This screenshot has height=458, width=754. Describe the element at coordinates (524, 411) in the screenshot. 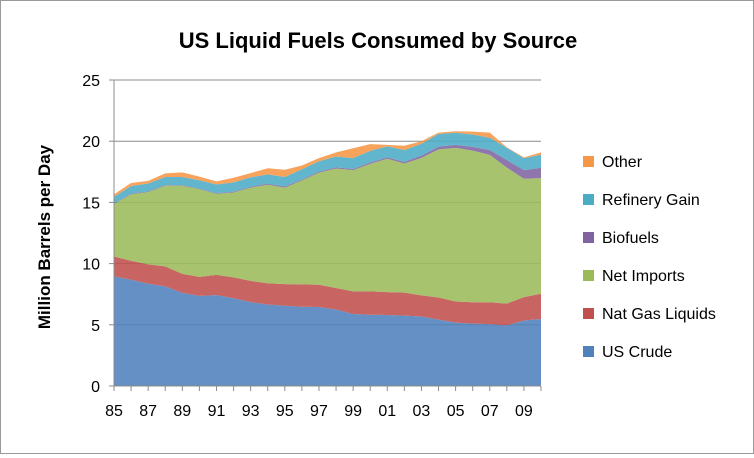

I see `x-tick-label: 09` at that location.